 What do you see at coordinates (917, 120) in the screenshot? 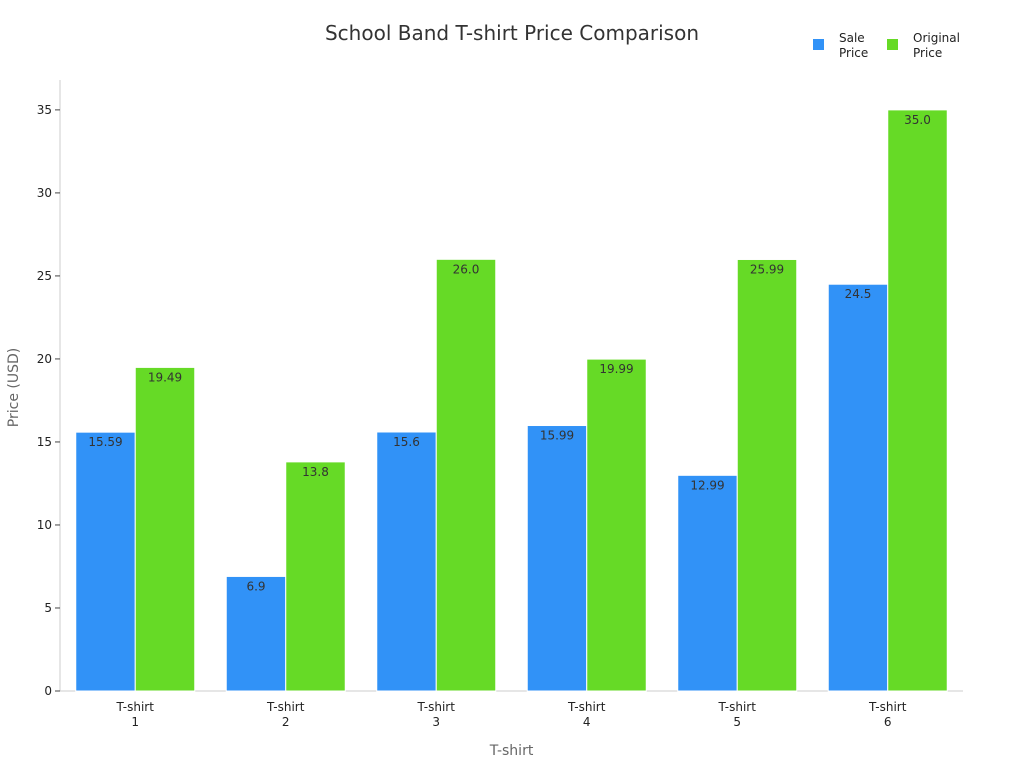
I see `bar-value-label: 35.0` at bounding box center [917, 120].